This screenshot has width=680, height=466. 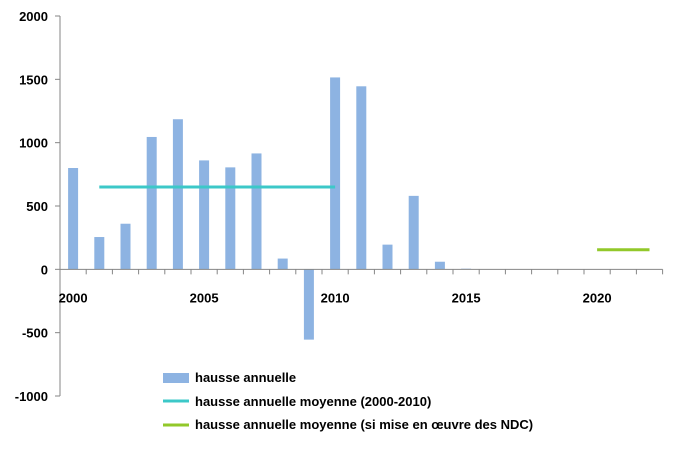 What do you see at coordinates (176, 425) in the screenshot?
I see `legend-swatch-avg-ndc` at bounding box center [176, 425].